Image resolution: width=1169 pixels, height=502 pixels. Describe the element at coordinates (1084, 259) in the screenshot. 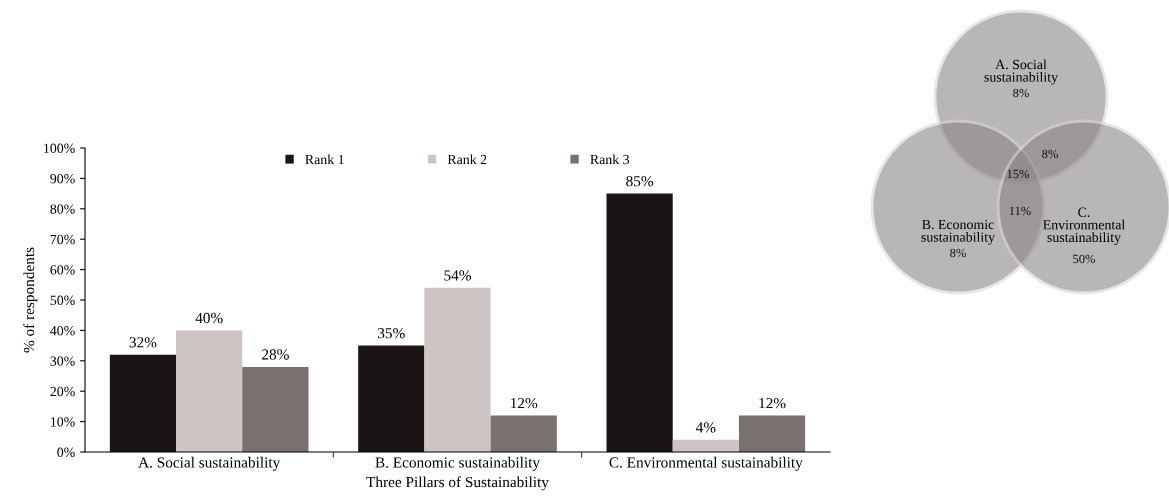

I see `text: 50%` at that location.